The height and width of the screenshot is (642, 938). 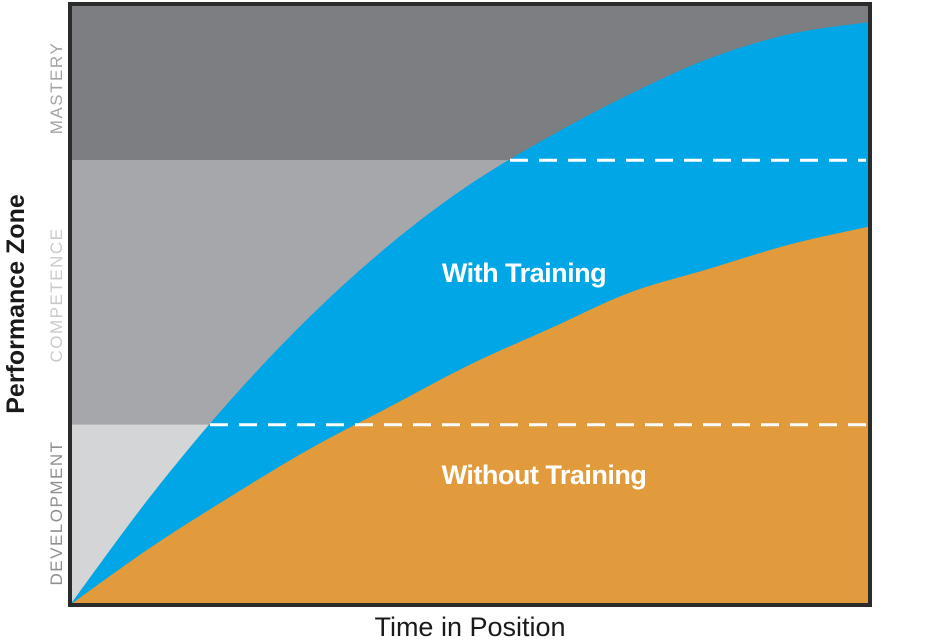 I want to click on y-axis-label: Performance Zone, so click(x=16, y=304).